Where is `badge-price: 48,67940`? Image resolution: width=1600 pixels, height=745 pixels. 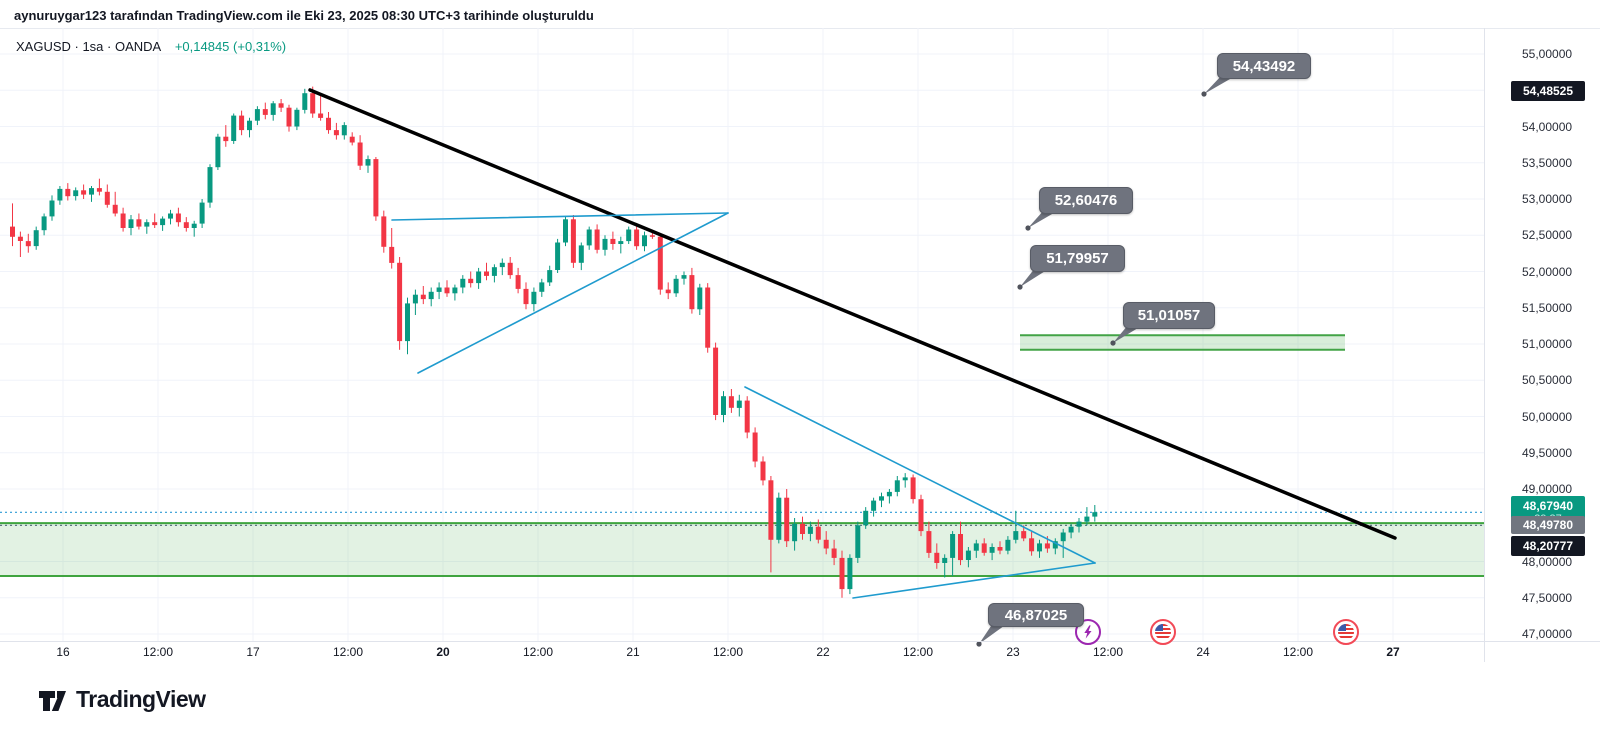
badge-price: 48,67940 is located at coordinates (1548, 506).